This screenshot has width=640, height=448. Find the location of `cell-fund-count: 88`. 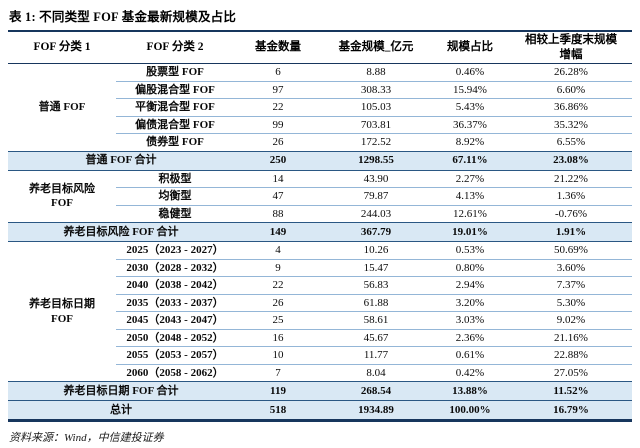

cell-fund-count: 88 is located at coordinates (278, 213).